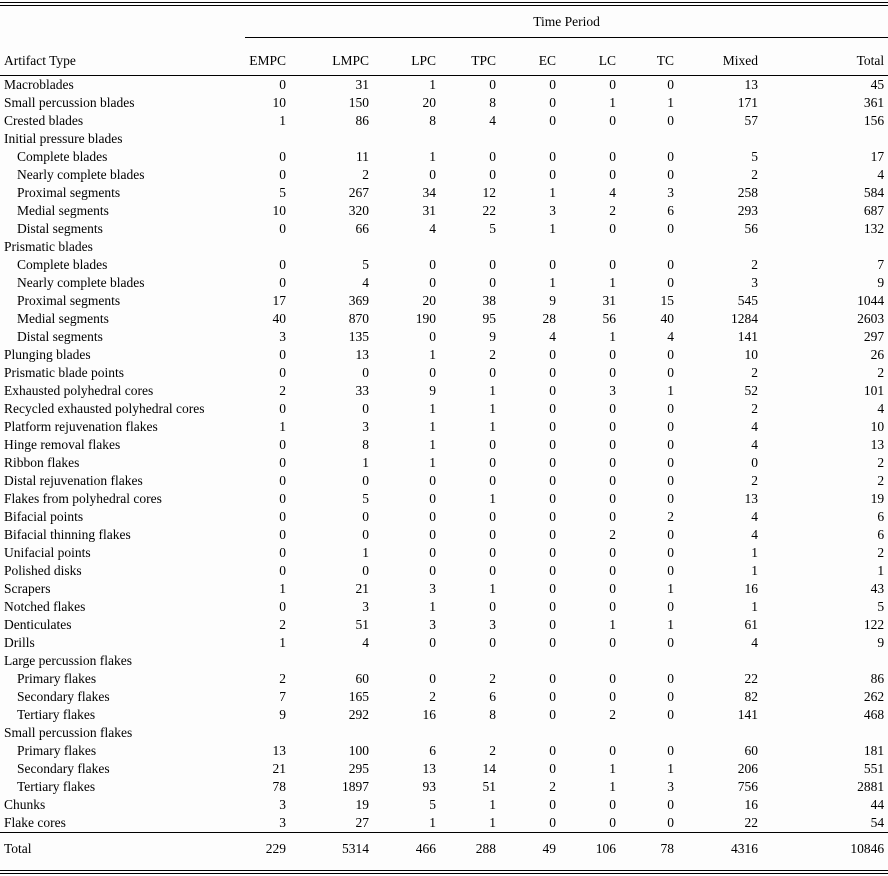  What do you see at coordinates (444, 373) in the screenshot?
I see `table-row: Prismatic blade points 0 0 0 0 0 0 0 2 2` at bounding box center [444, 373].